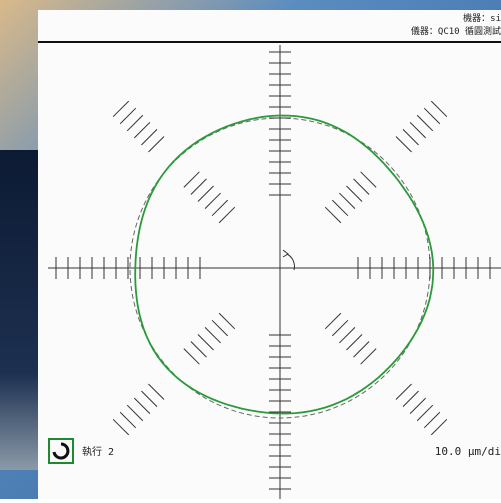 This screenshot has width=501, height=503. I want to click on run-icon, so click(61, 451).